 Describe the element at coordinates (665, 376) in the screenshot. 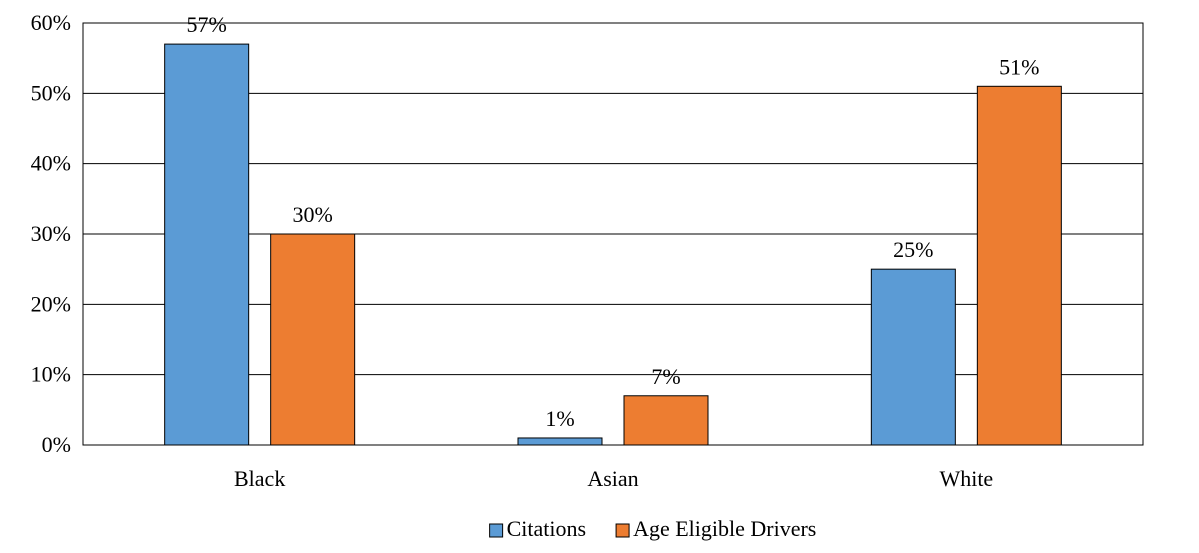

I see `data-label: 7%` at that location.